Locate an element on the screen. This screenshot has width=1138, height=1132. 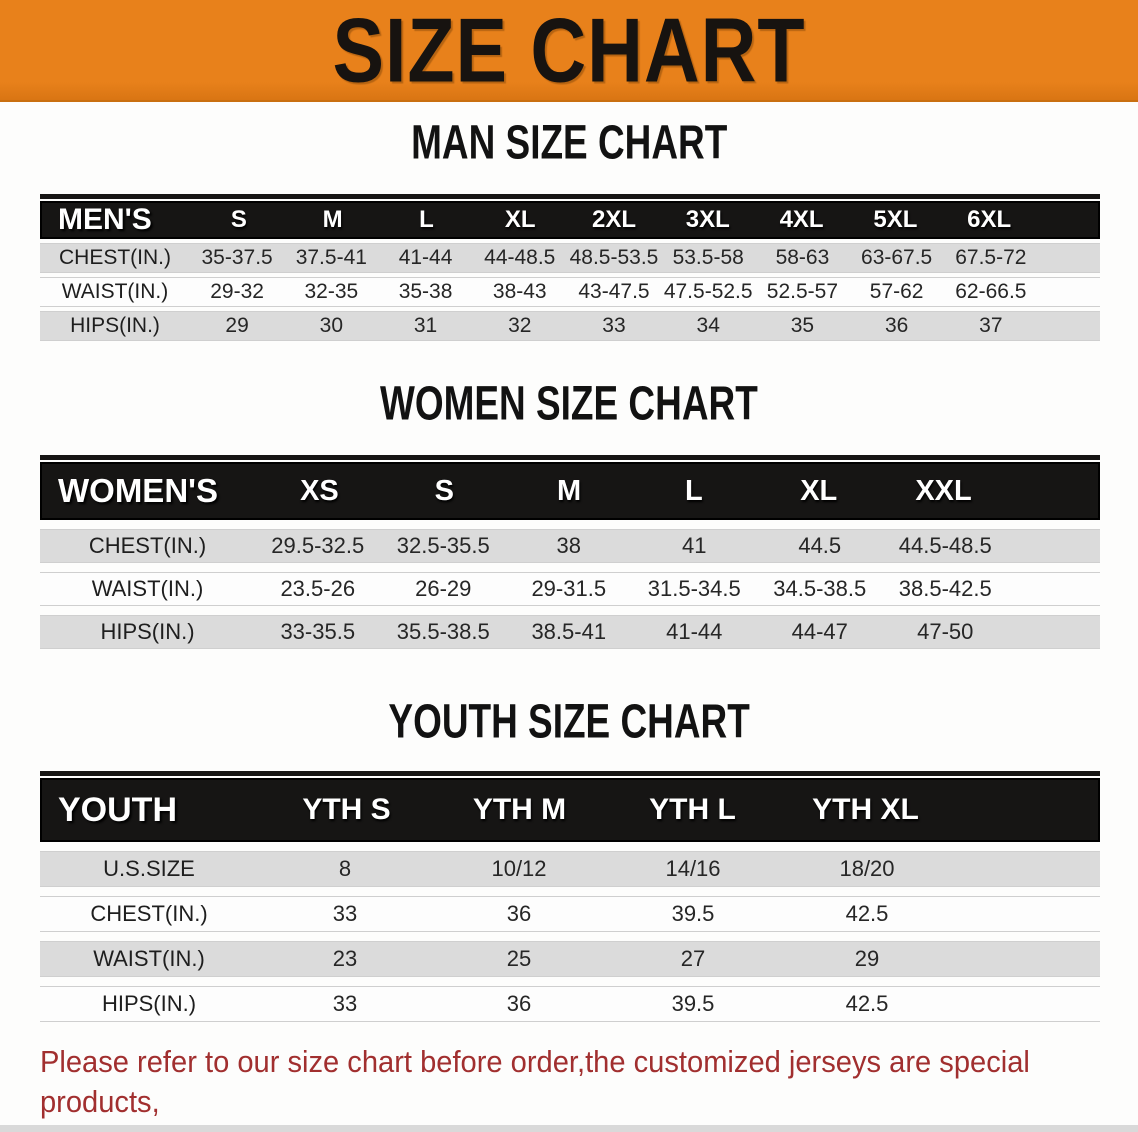
table-cell: 35.5-38.5 is located at coordinates (443, 631).